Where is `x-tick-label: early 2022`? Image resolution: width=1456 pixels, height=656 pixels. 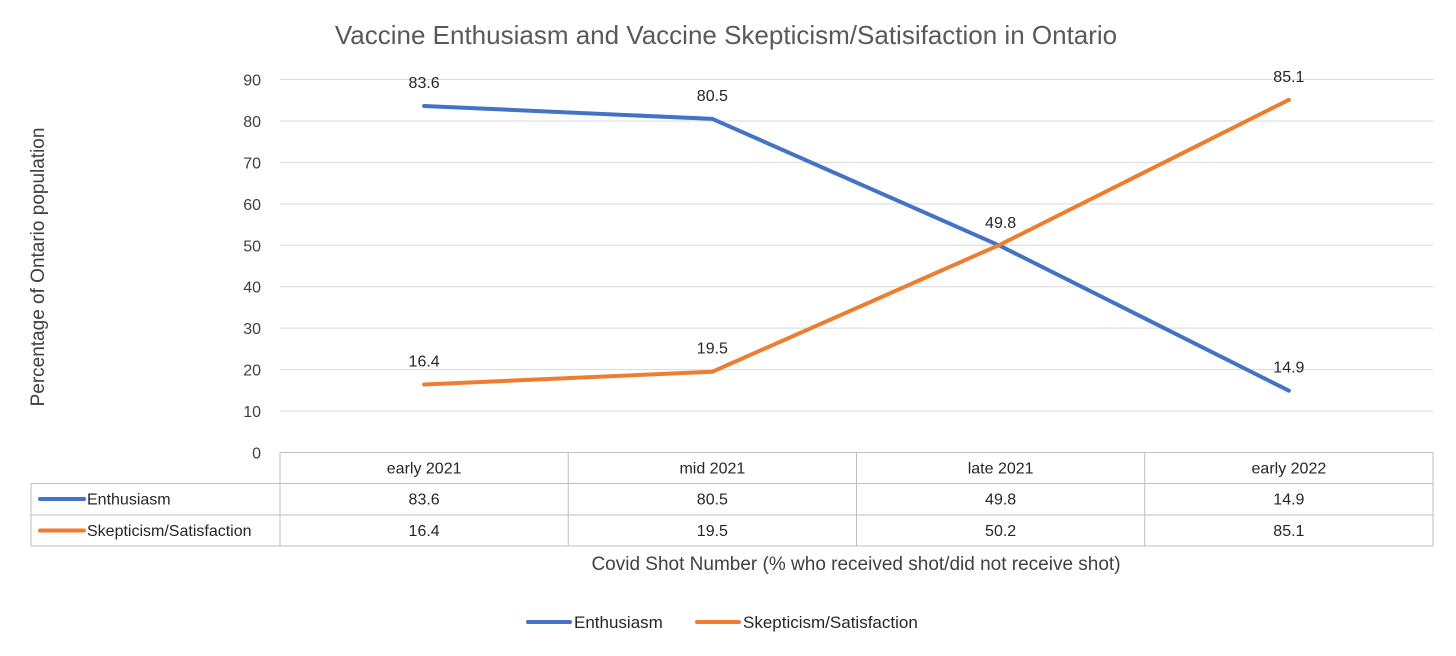
x-tick-label: early 2022 is located at coordinates (1289, 469).